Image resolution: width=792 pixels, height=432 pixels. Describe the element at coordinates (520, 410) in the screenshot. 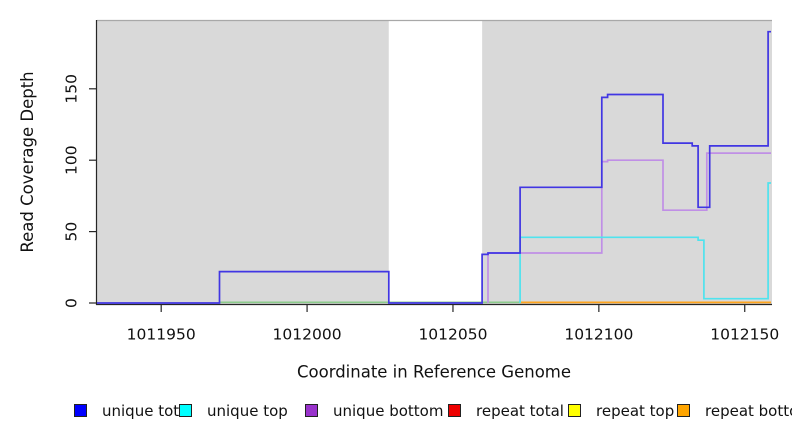

I see `legend-label-repeat-total: repeat total` at that location.